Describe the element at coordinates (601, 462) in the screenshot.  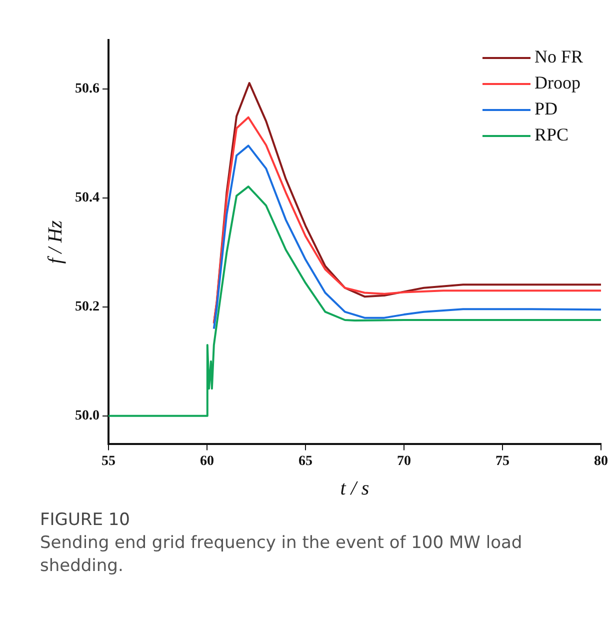
I see `x-tick-label: 80` at that location.